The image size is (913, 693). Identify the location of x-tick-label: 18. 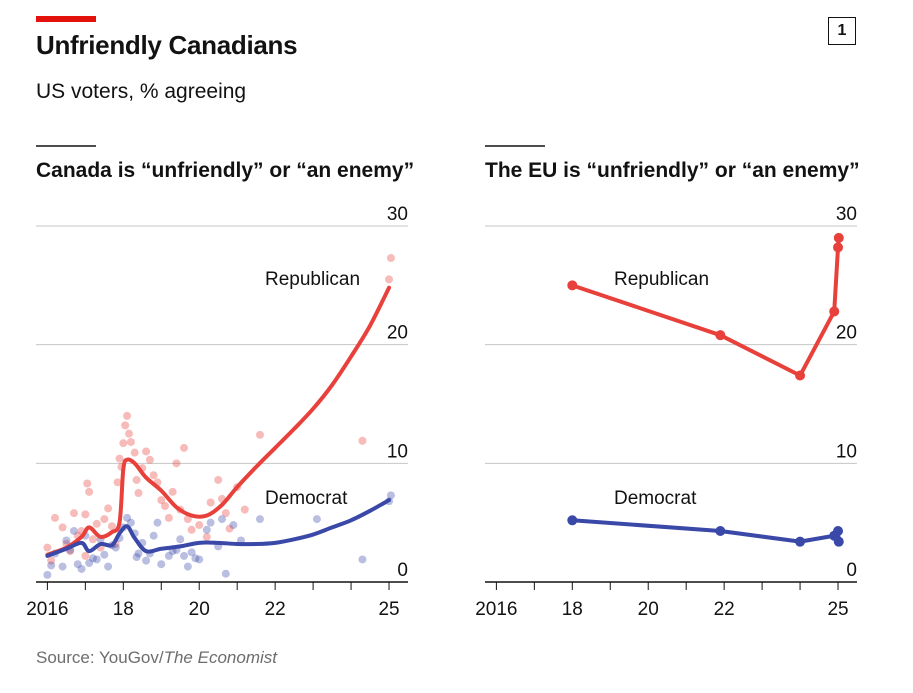
(572, 609).